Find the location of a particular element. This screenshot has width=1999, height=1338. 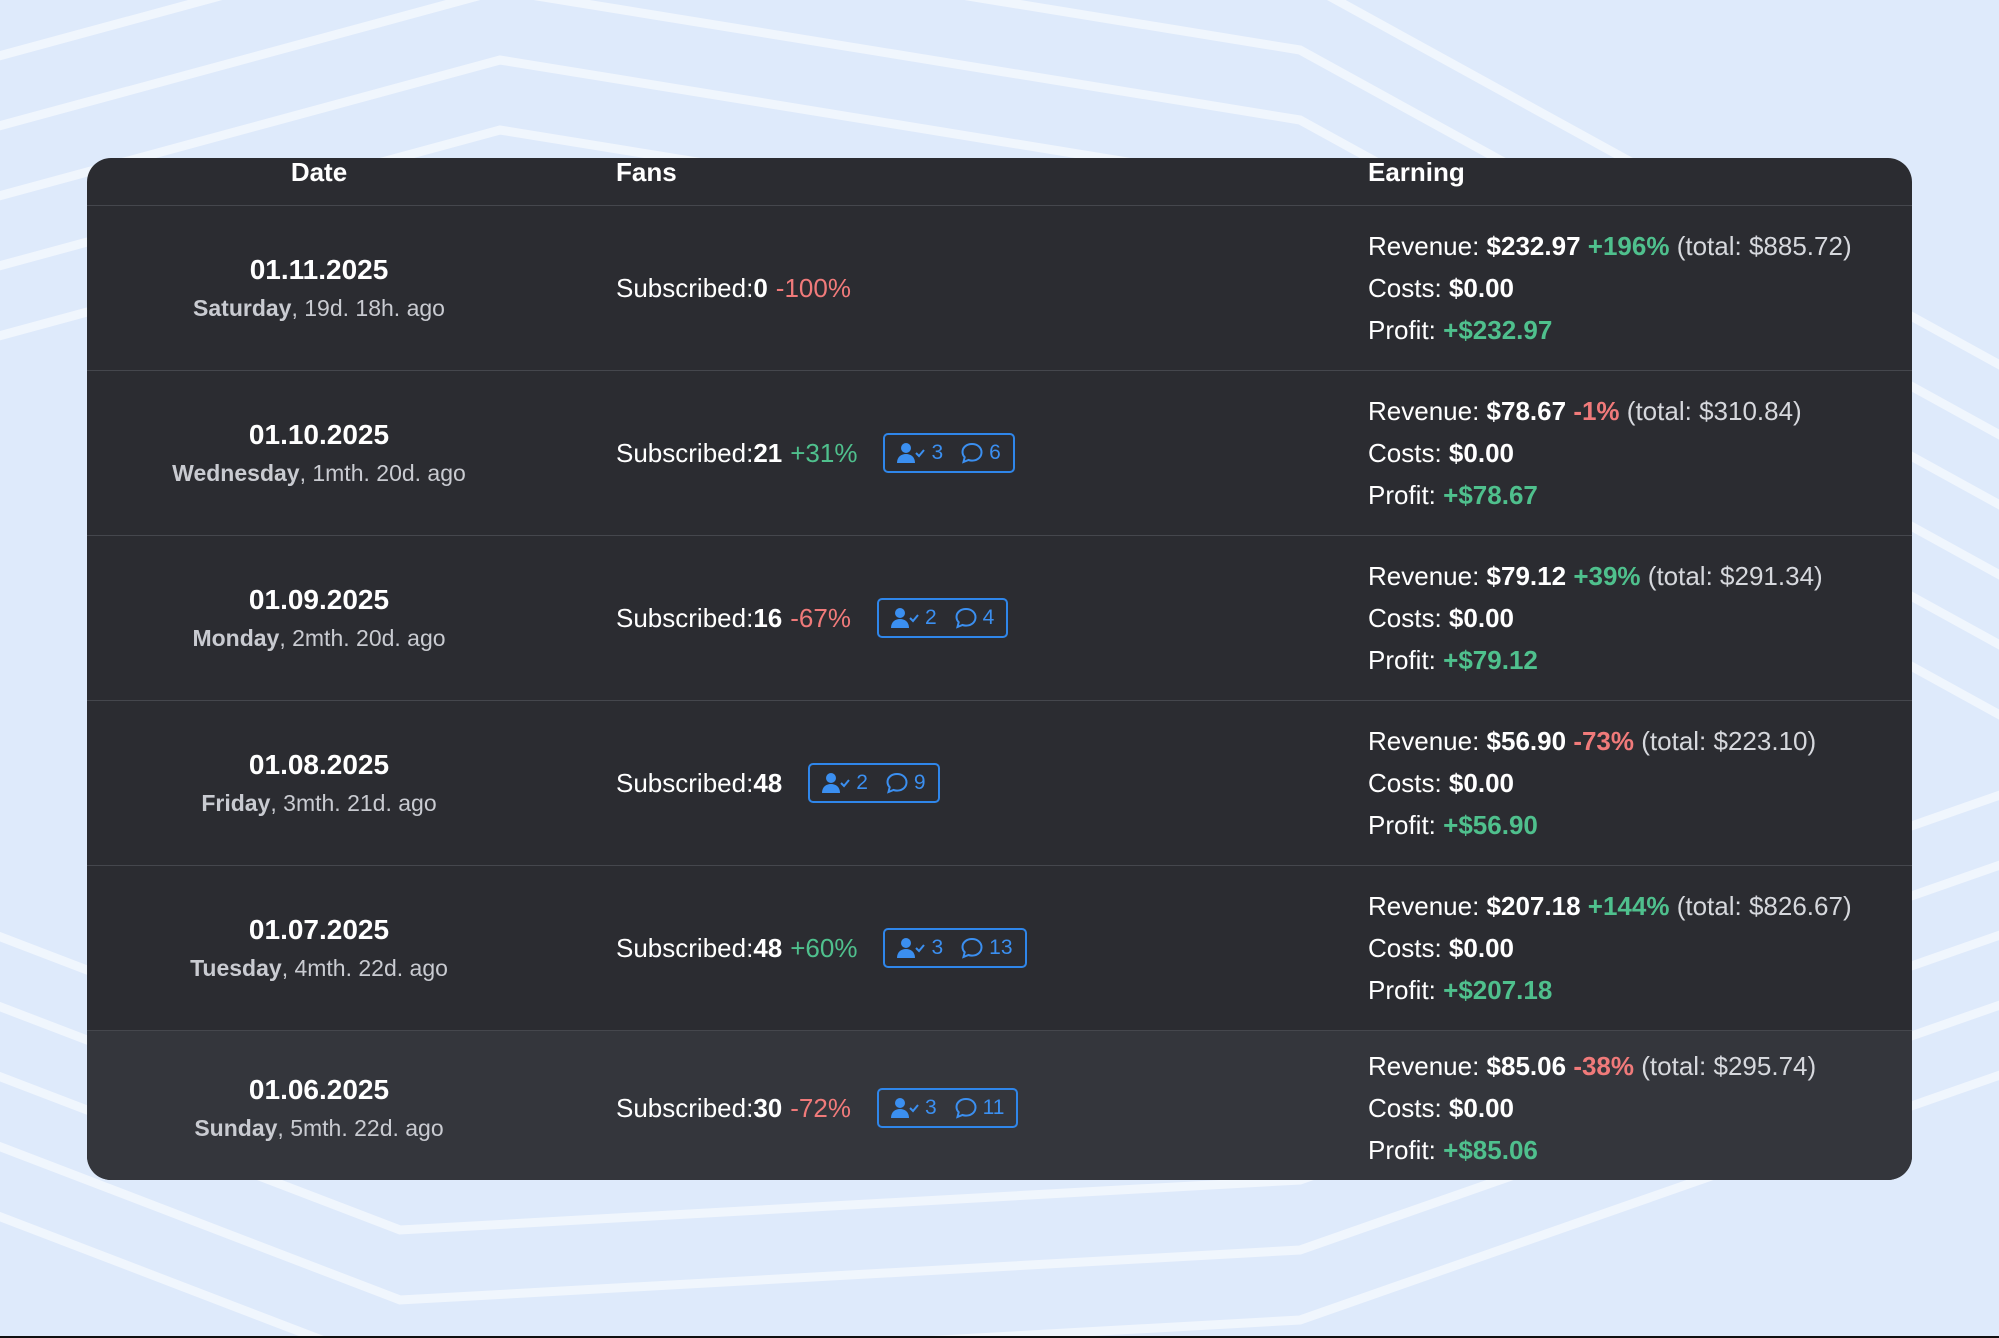

fans-change: -67% is located at coordinates (820, 617).